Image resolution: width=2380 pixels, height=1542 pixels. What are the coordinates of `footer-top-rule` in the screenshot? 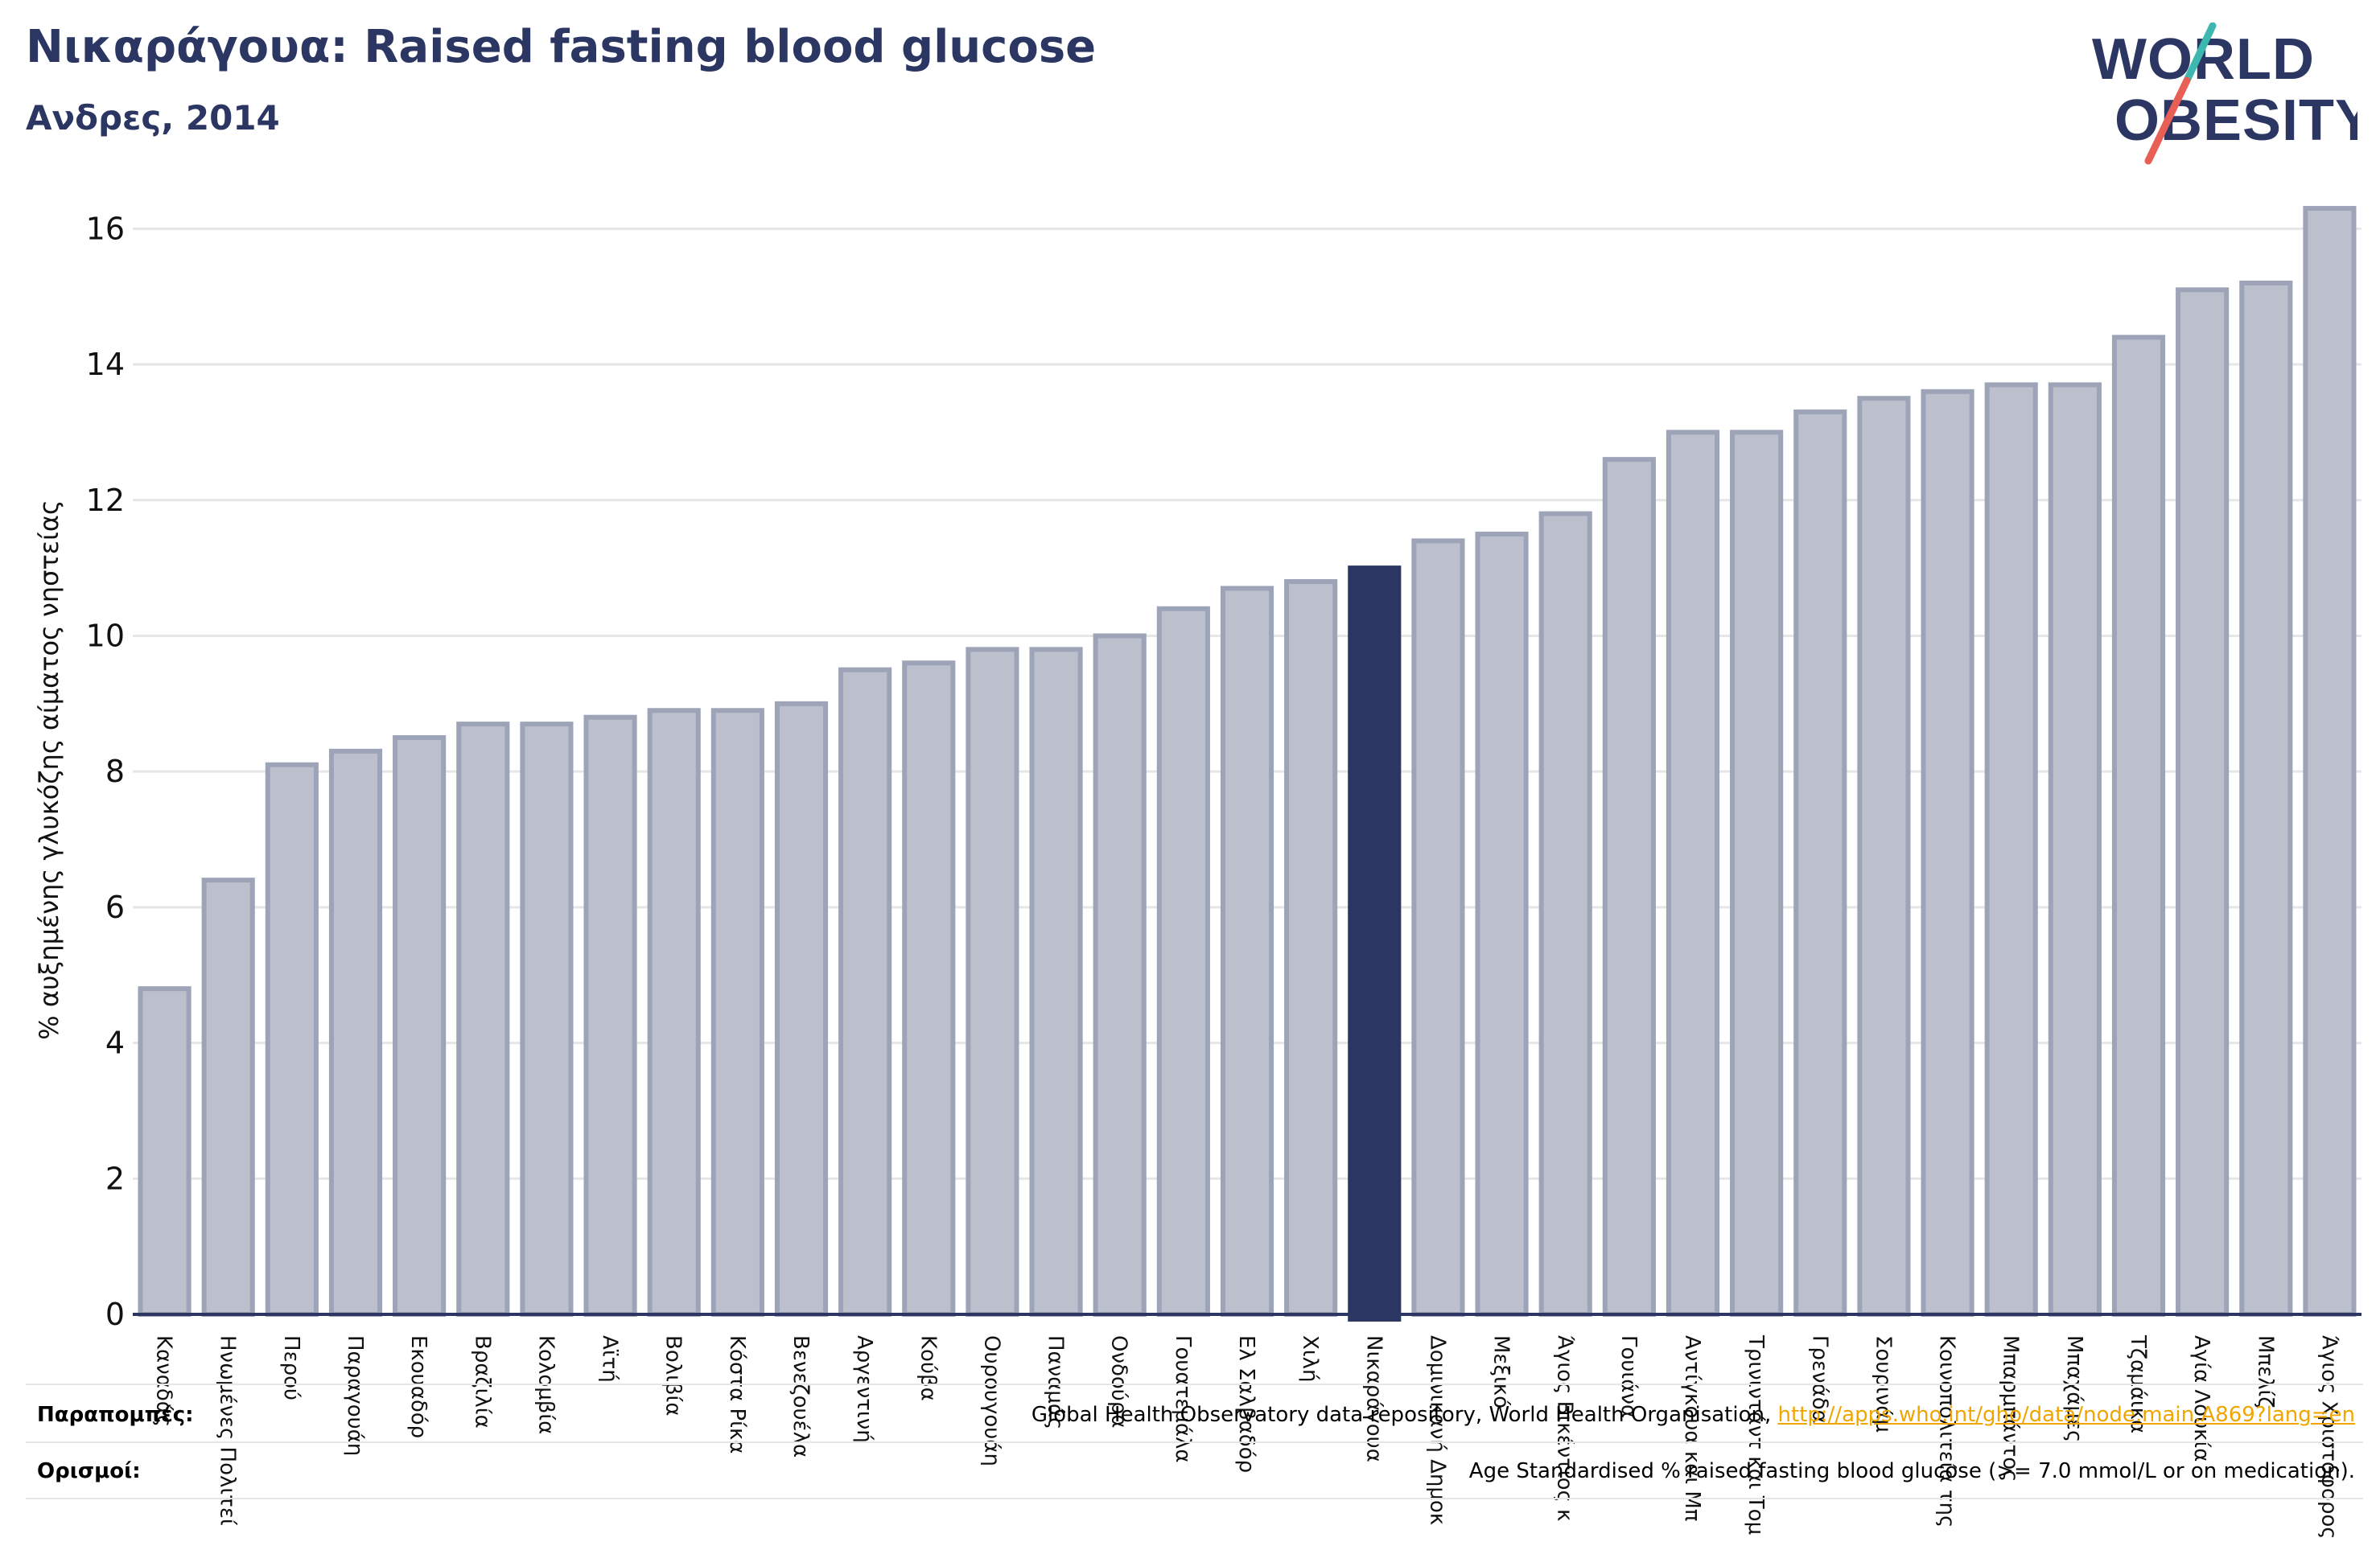 It's located at (1194, 1384).